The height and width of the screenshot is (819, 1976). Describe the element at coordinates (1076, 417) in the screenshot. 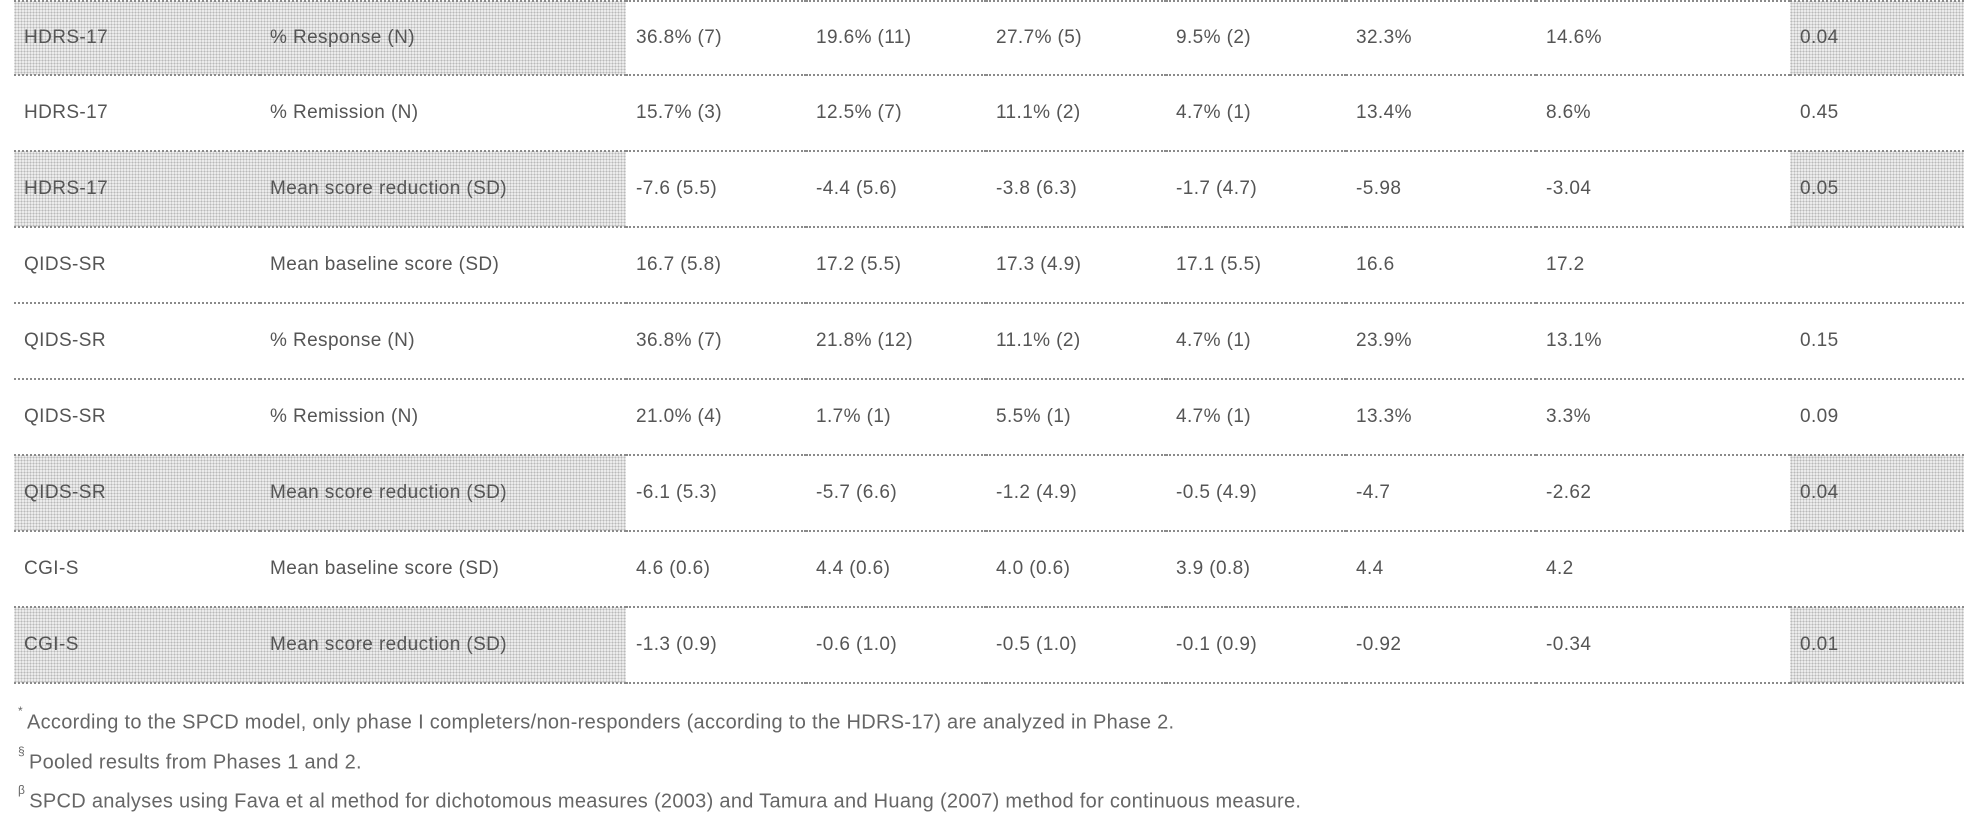

I see `value-cell: 5.5% (1)` at that location.